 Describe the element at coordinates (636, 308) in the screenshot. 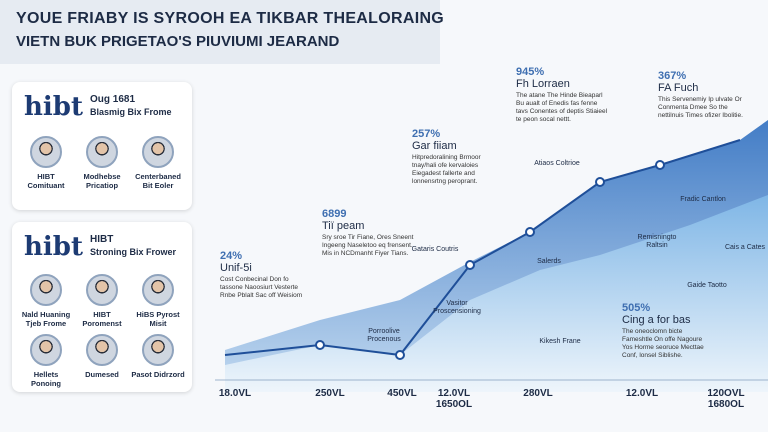

I see `annotation-value: 505%` at that location.